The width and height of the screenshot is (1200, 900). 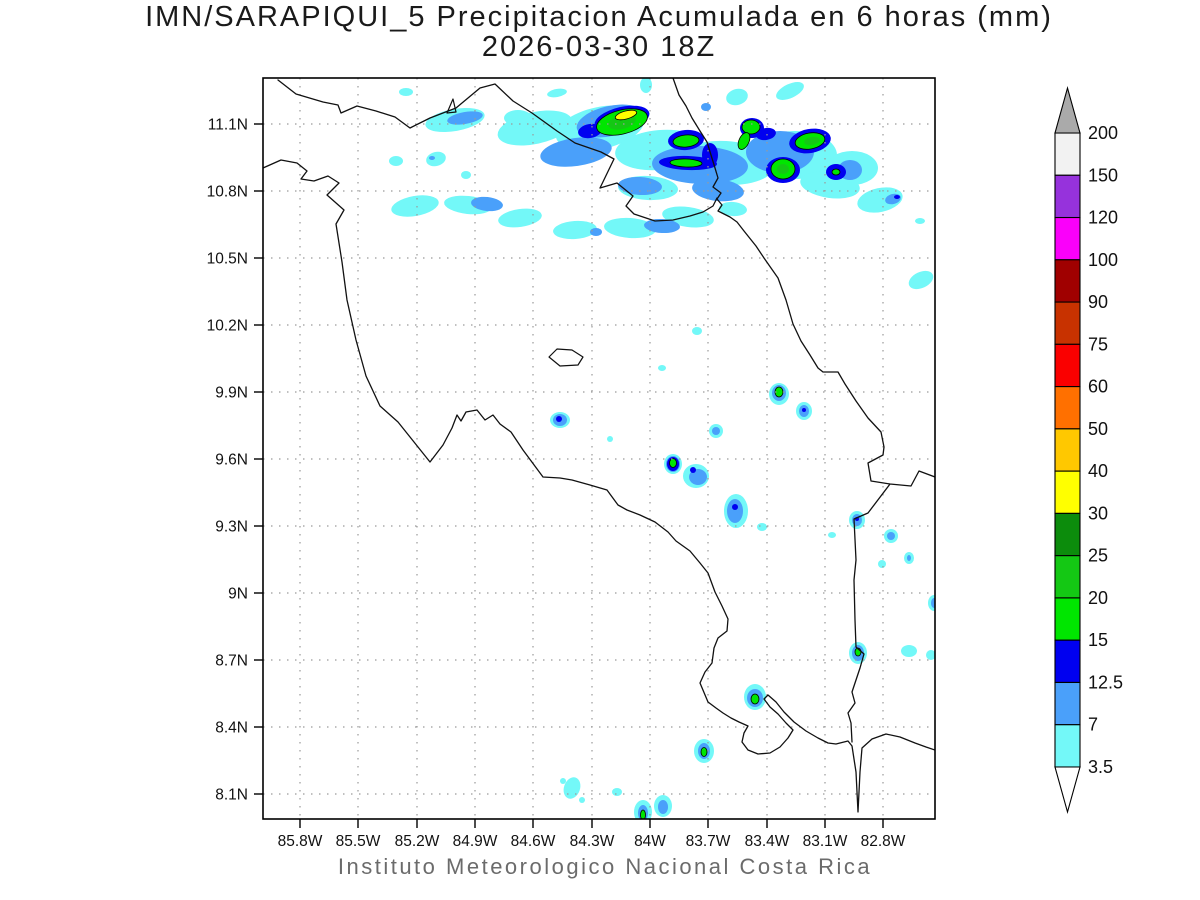 I want to click on lon-tick-label: 83.1W, so click(x=825, y=841).